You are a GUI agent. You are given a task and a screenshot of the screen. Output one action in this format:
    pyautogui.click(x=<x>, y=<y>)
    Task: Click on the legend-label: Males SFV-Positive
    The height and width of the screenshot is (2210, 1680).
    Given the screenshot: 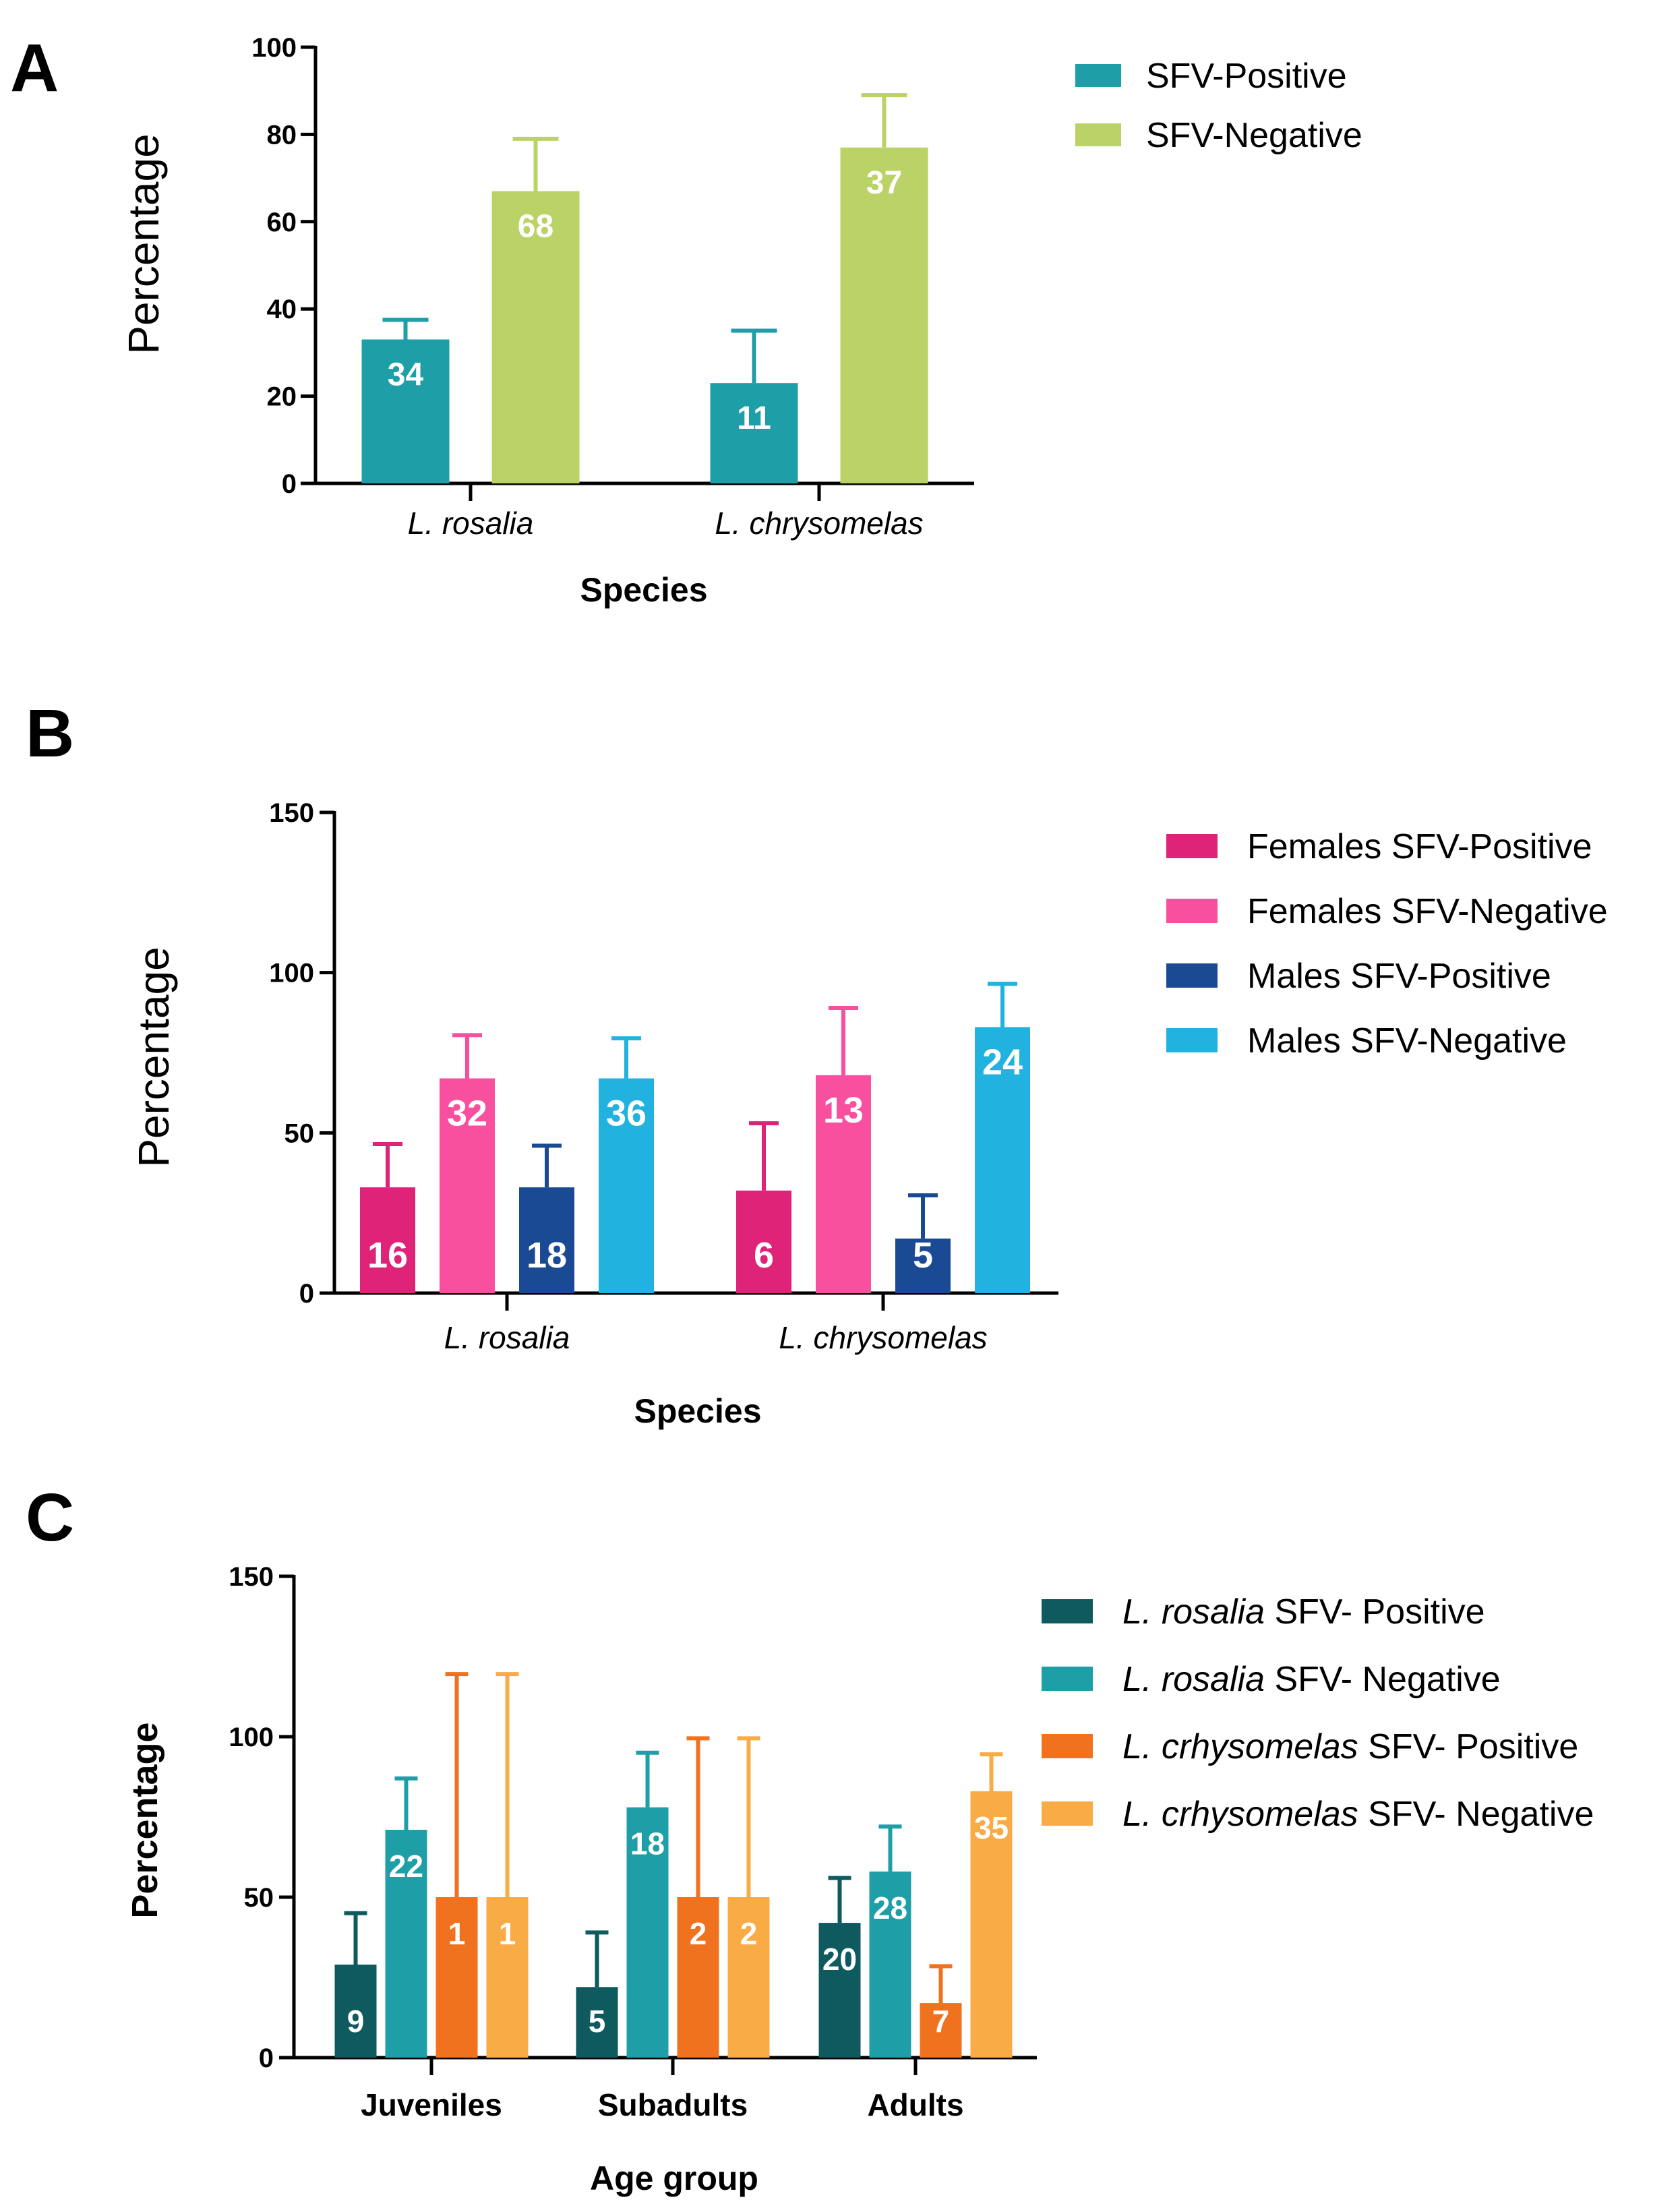 What is the action you would take?
    pyautogui.click(x=1399, y=976)
    